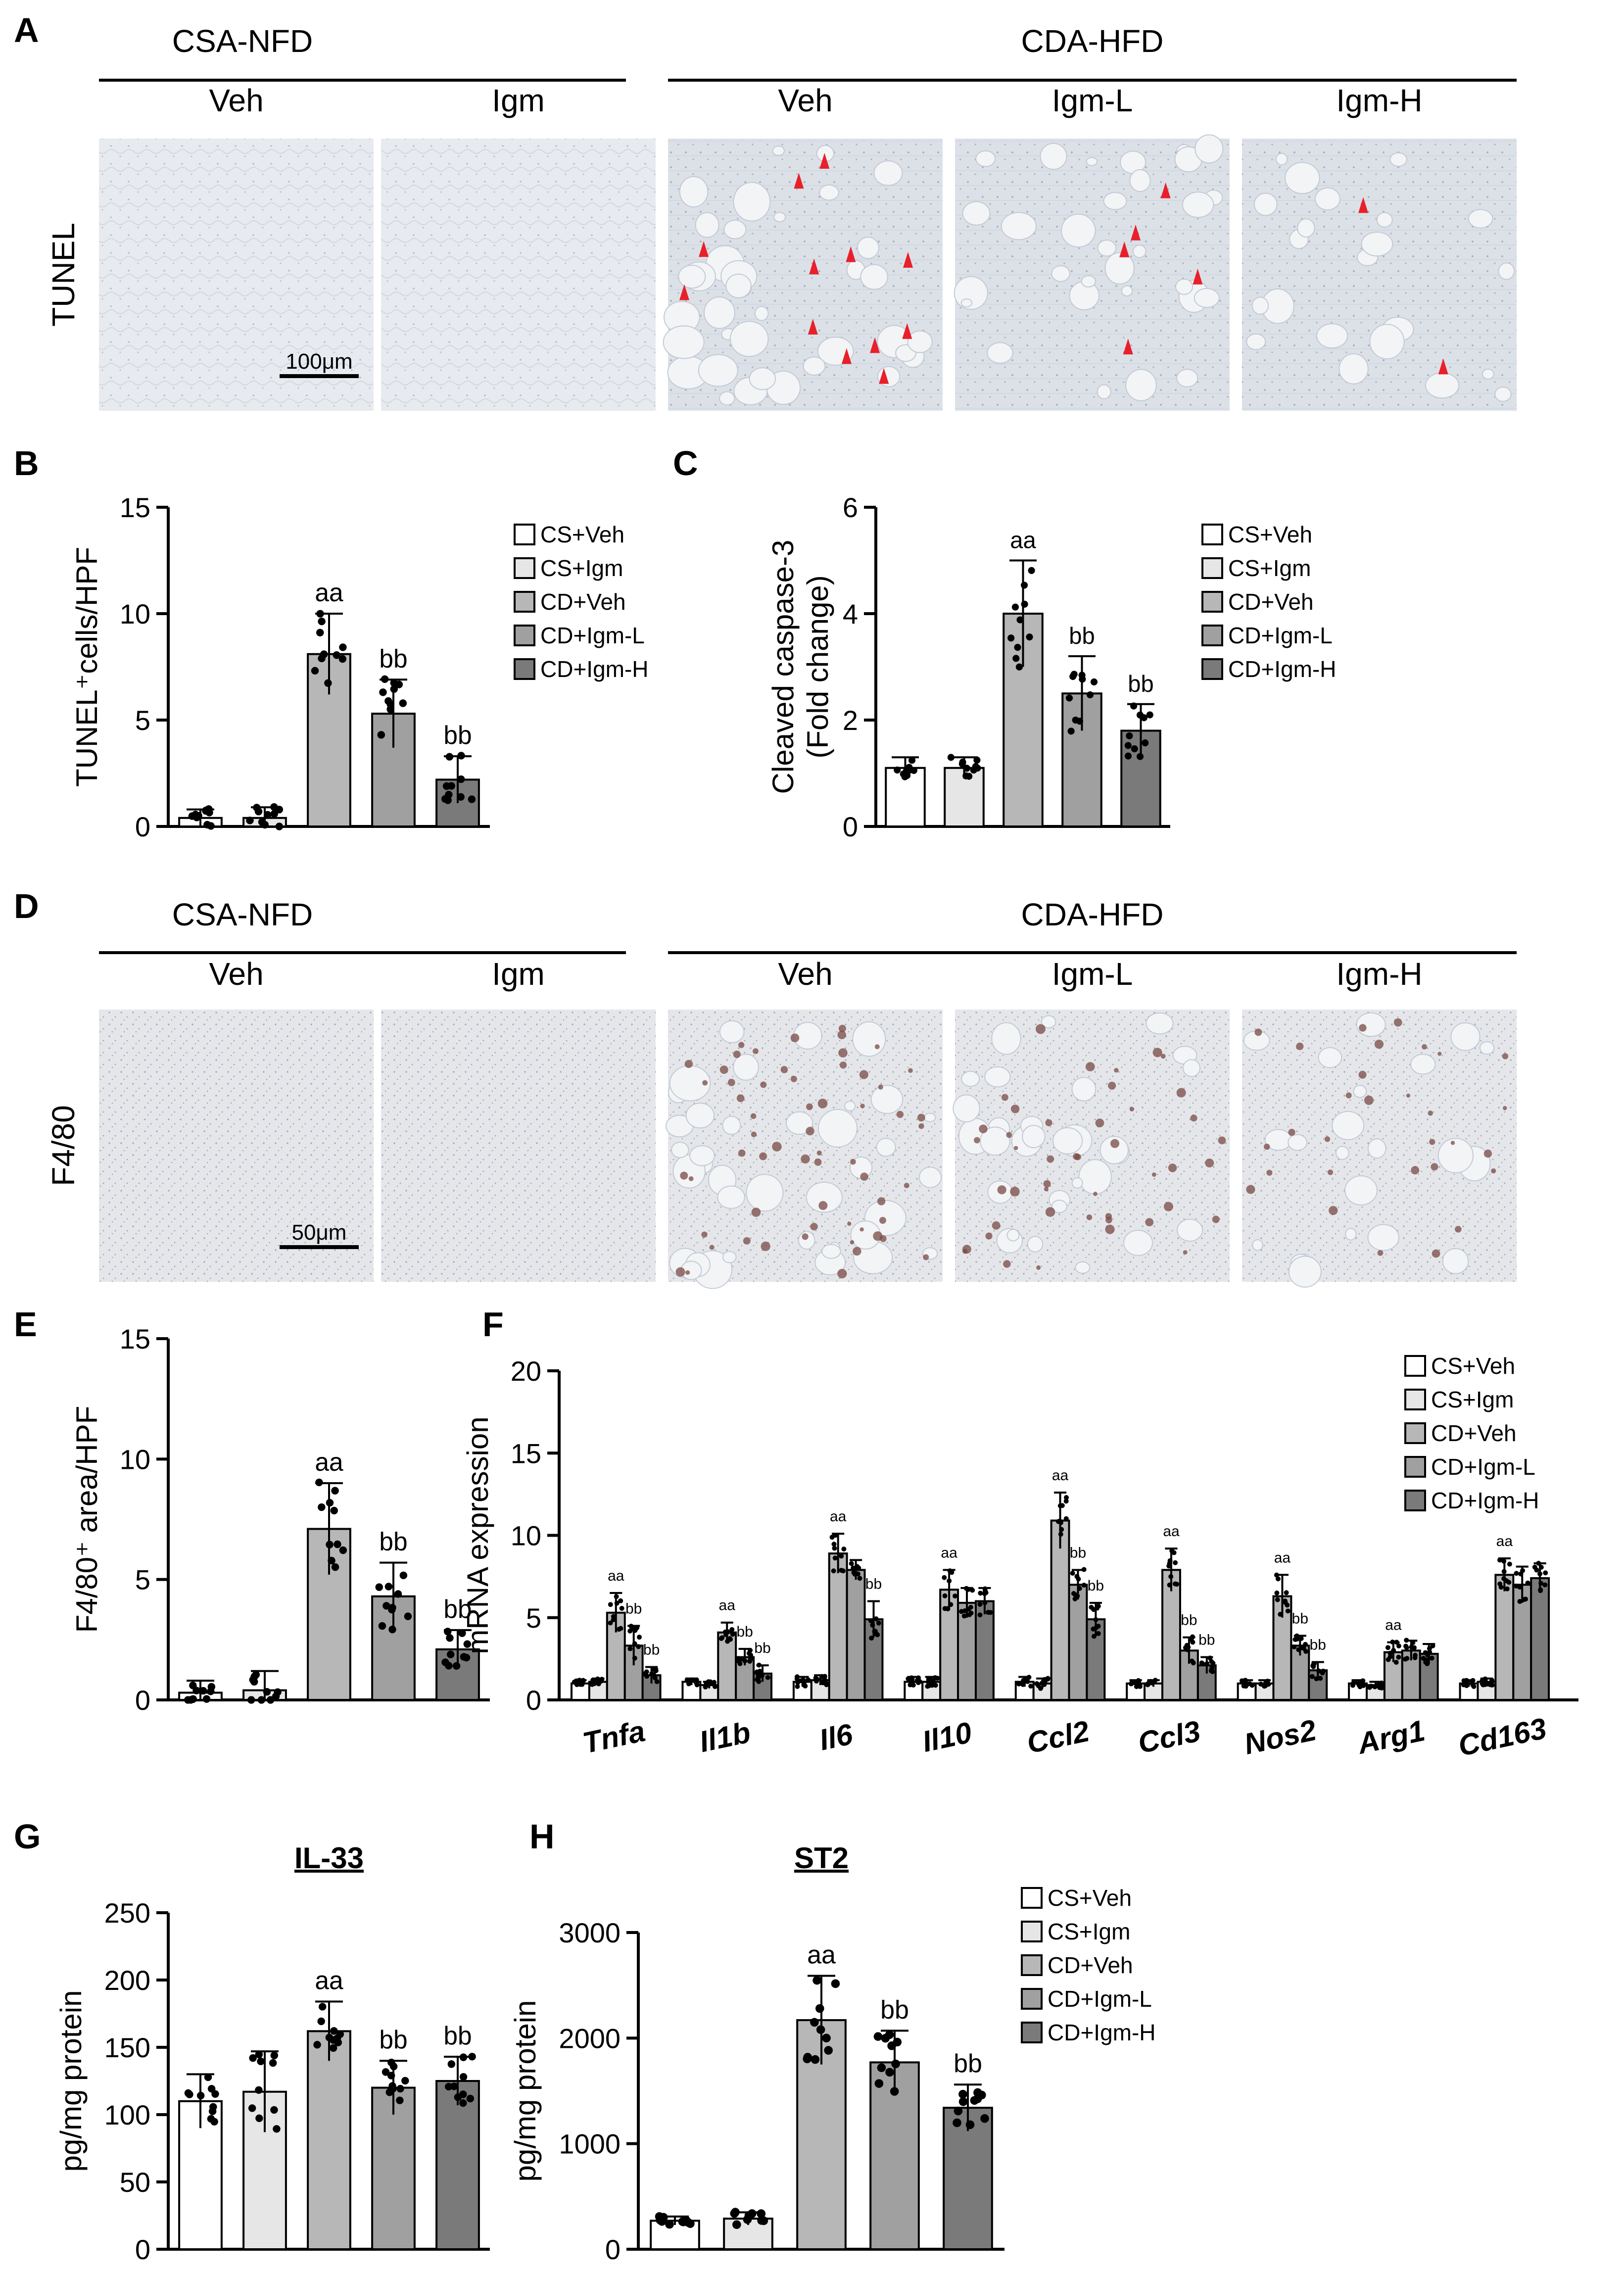 The height and width of the screenshot is (2272, 1624). I want to click on group-3-significance-label: bb, so click(393, 658).